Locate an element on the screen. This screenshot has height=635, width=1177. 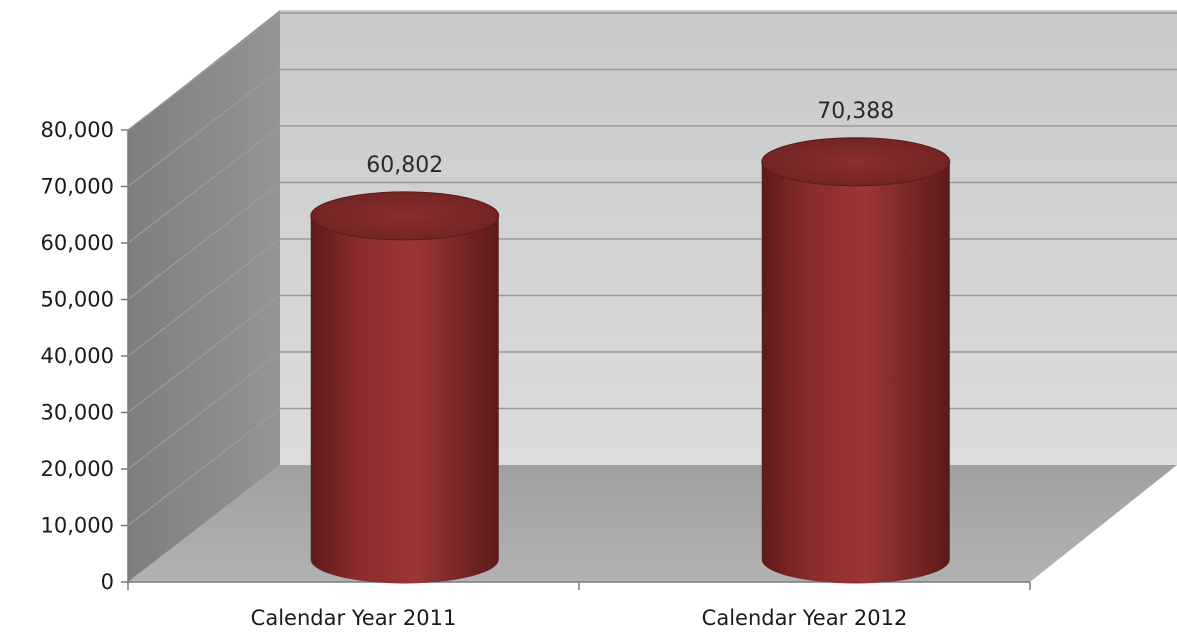
y-tick-label: 30,000 is located at coordinates (77, 413).